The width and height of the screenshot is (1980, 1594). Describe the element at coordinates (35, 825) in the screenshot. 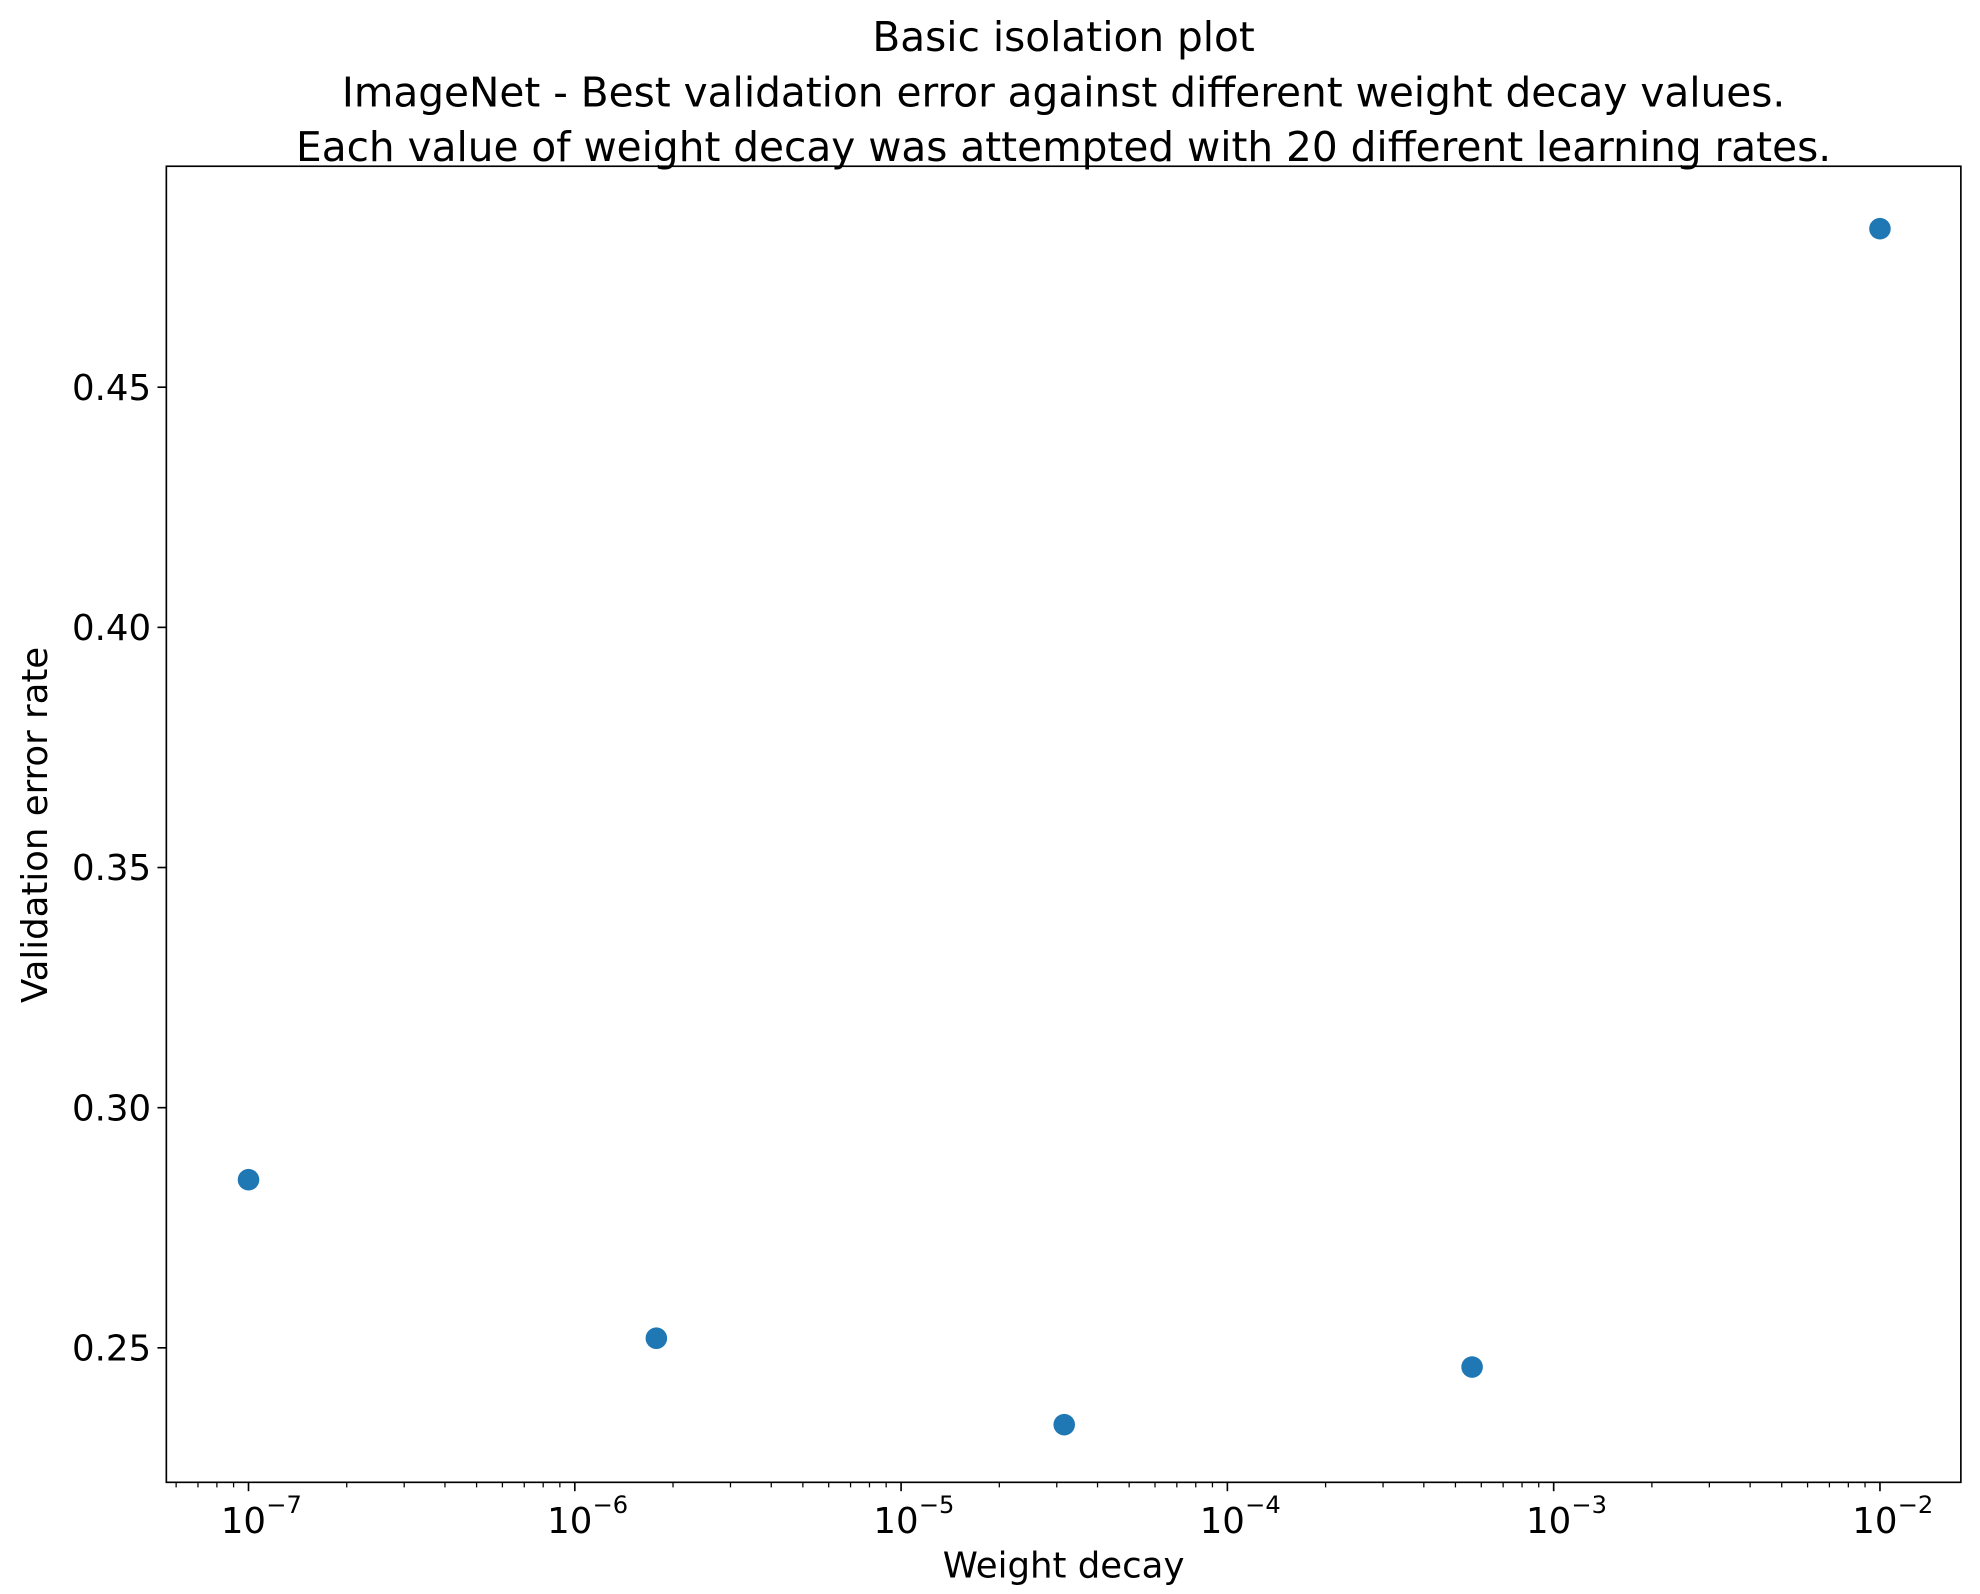

I see `y-axis-label: Validation error rate` at that location.